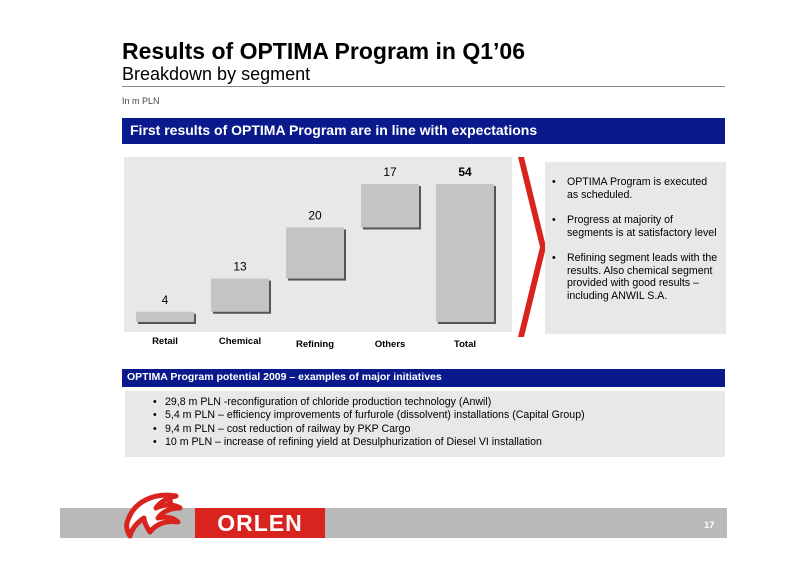 This screenshot has height=565, width=800. What do you see at coordinates (165, 300) in the screenshot?
I see `data-label: 4` at bounding box center [165, 300].